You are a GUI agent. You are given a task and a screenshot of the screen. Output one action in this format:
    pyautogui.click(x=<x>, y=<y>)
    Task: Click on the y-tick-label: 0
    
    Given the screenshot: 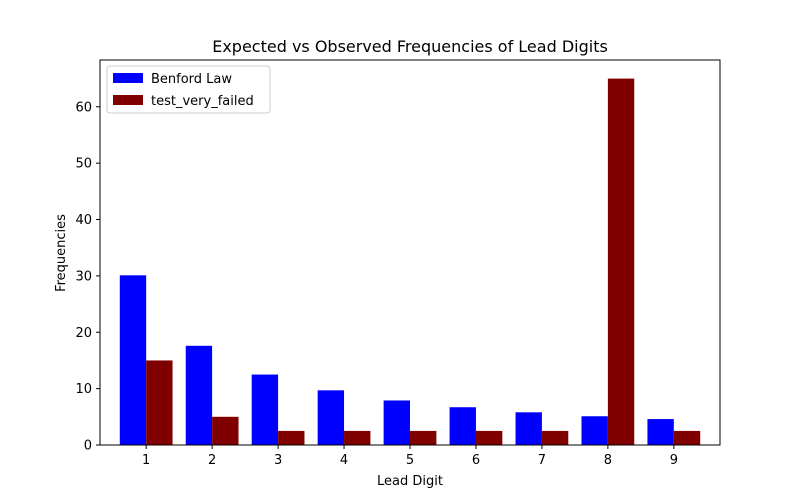 What is the action you would take?
    pyautogui.click(x=88, y=446)
    